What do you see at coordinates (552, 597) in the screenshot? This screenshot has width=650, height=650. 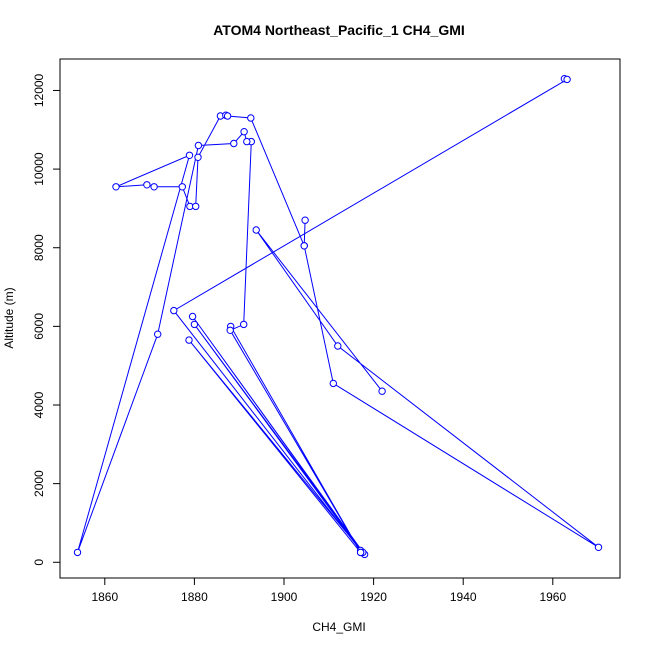 I see `x-tick-label: 1960` at bounding box center [552, 597].